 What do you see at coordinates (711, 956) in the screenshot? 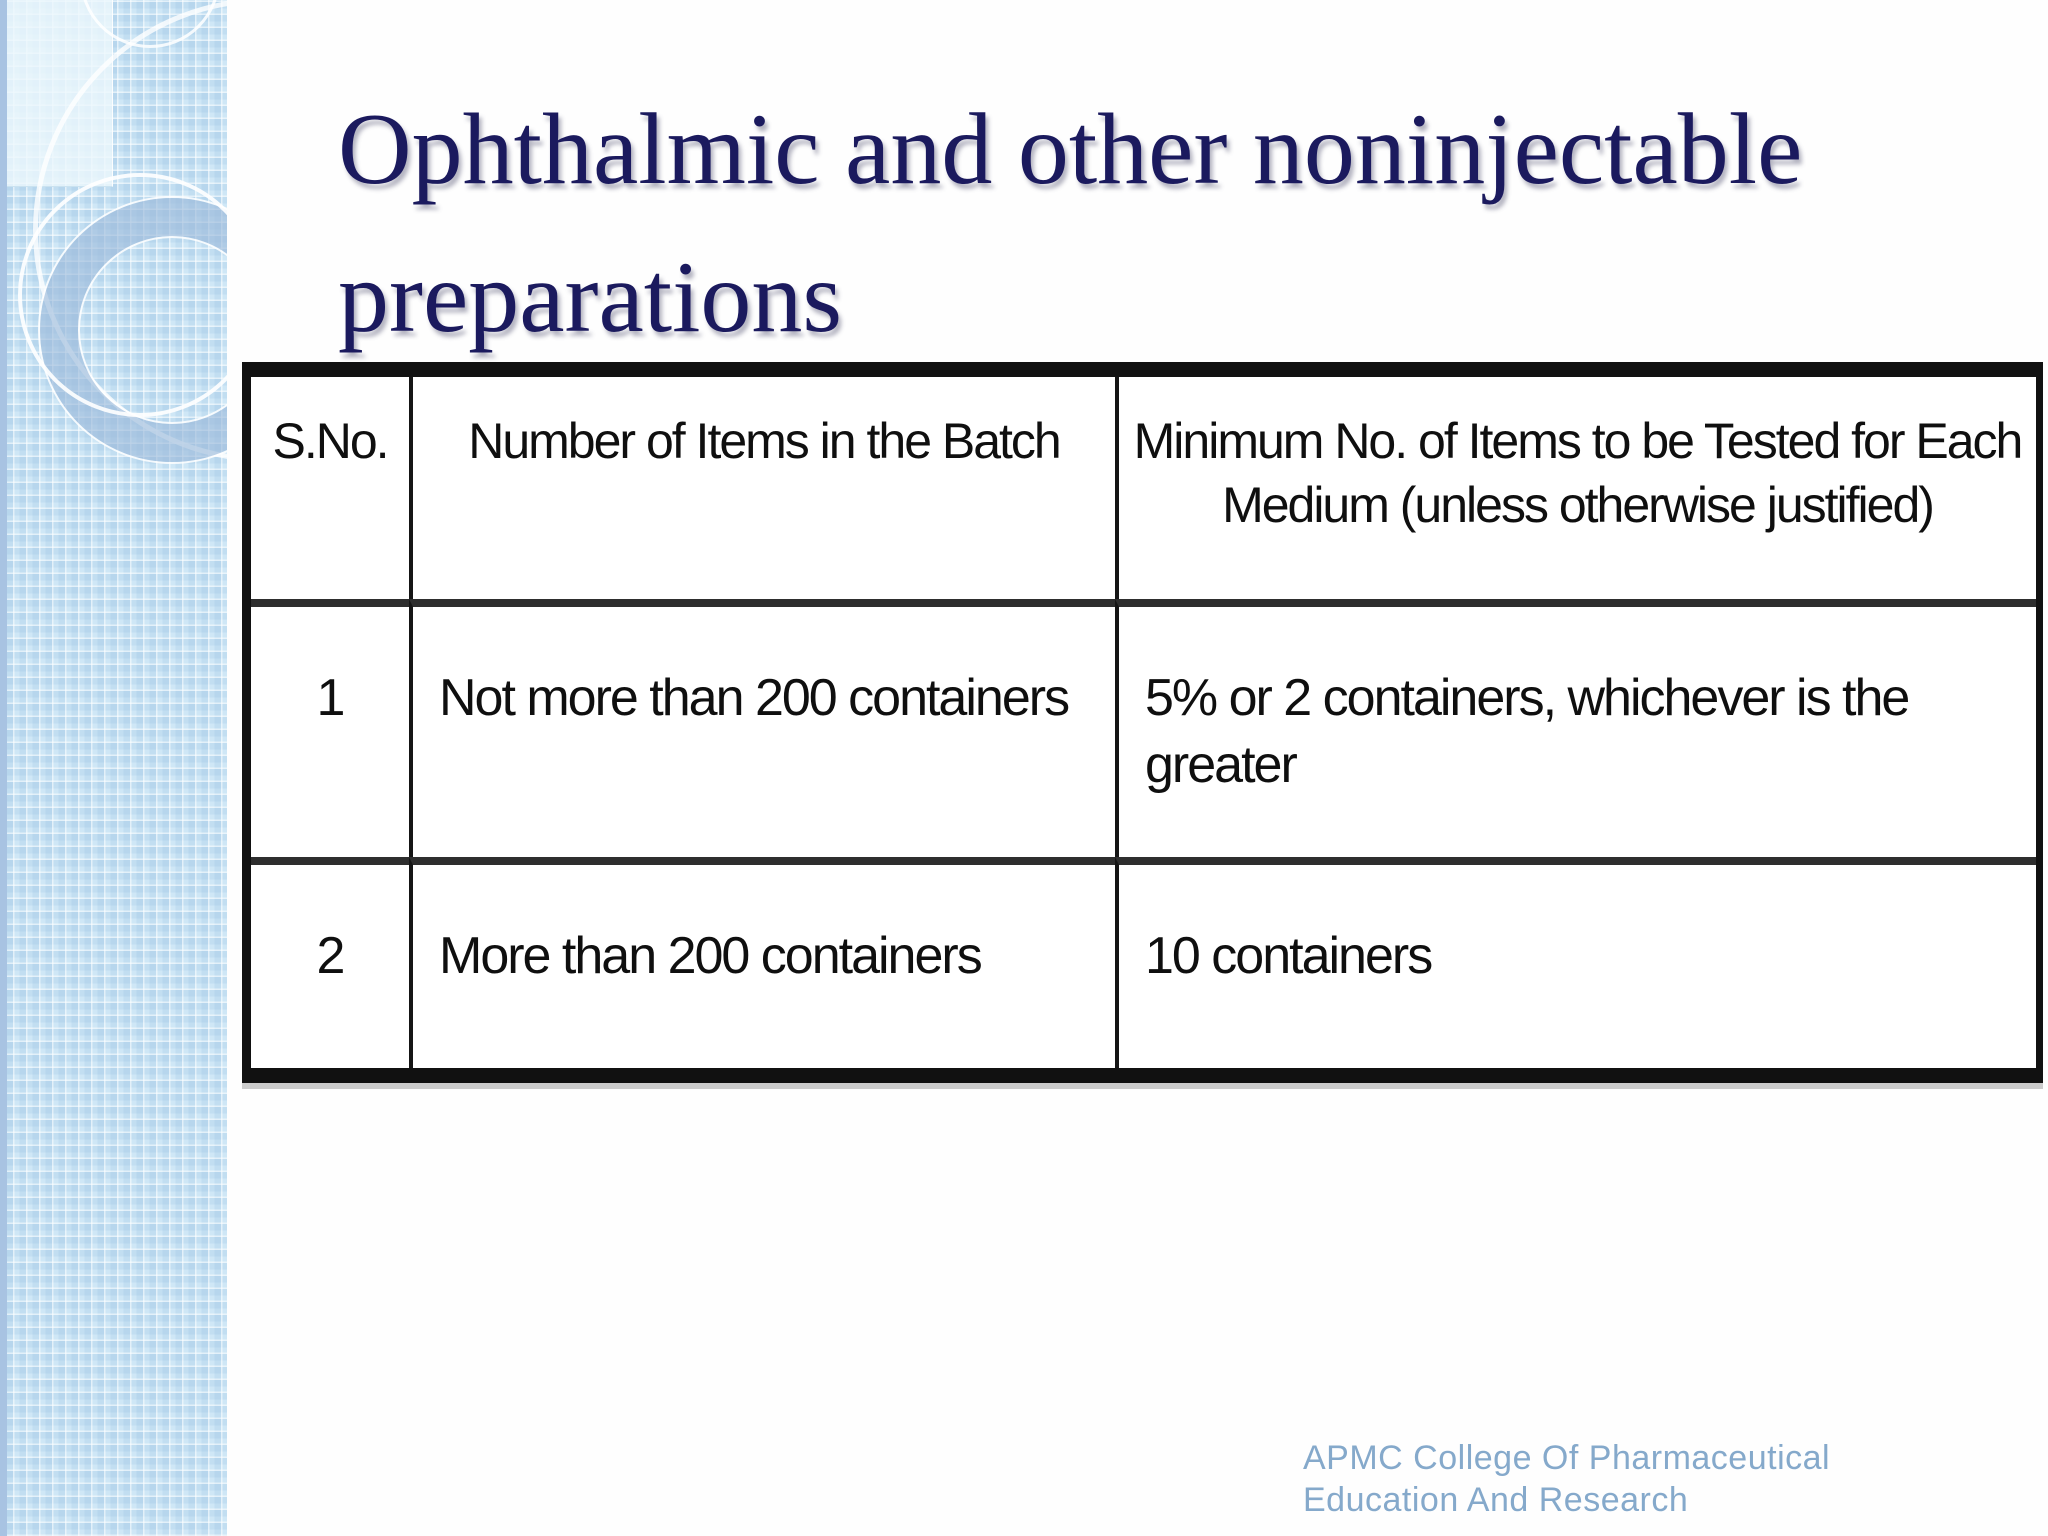
I see `row2-batch: More than 200 containers` at bounding box center [711, 956].